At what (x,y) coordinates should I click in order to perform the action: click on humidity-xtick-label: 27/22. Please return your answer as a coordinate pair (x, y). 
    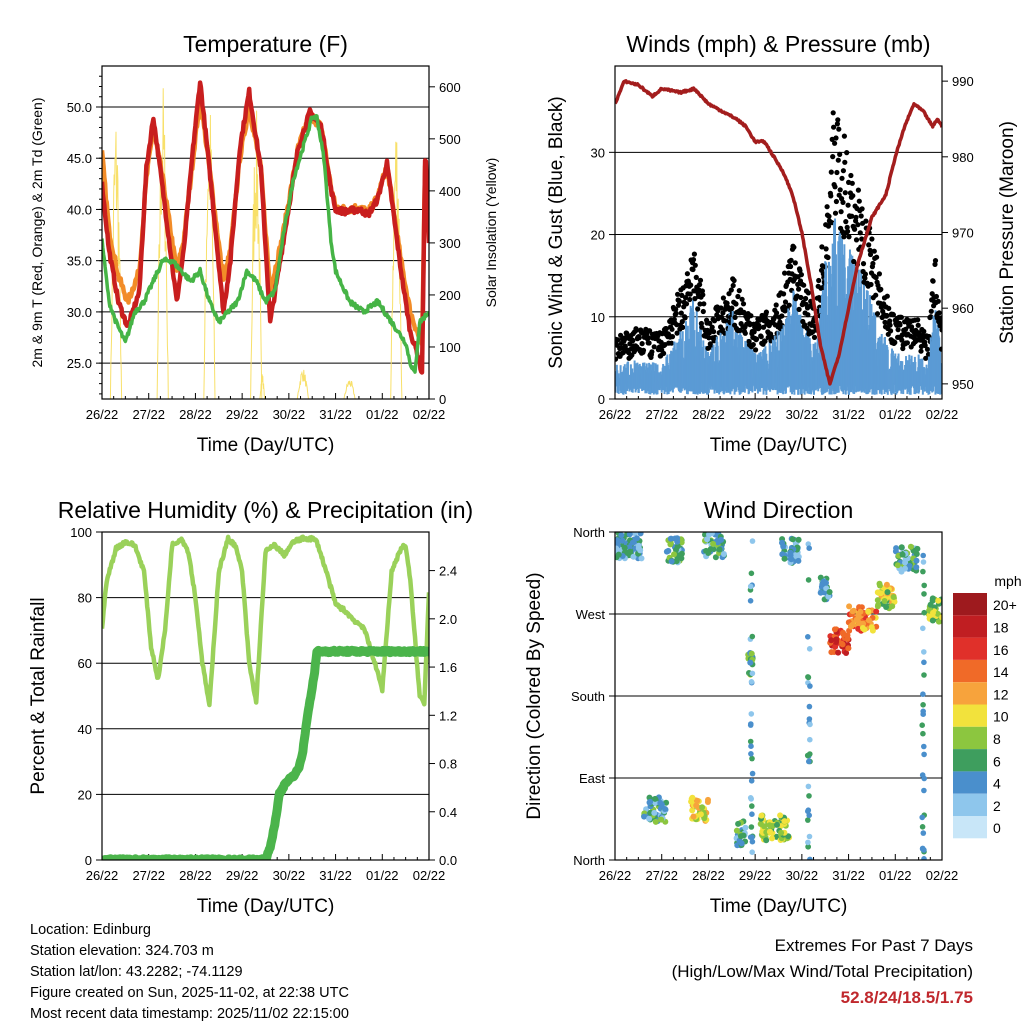
    Looking at the image, I should click on (148, 875).